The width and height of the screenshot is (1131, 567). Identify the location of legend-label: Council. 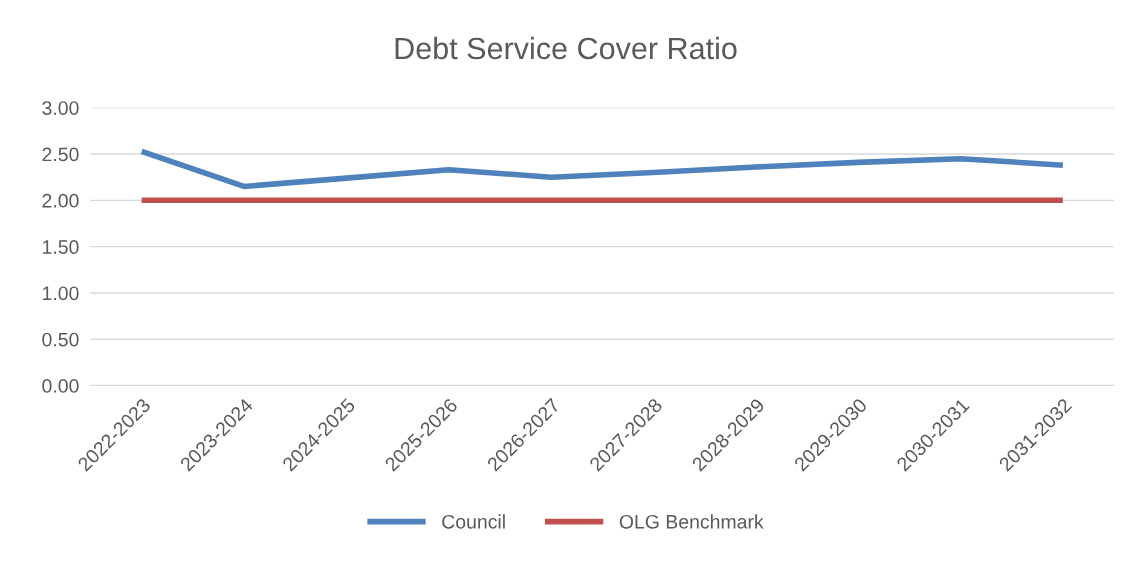
(473, 521).